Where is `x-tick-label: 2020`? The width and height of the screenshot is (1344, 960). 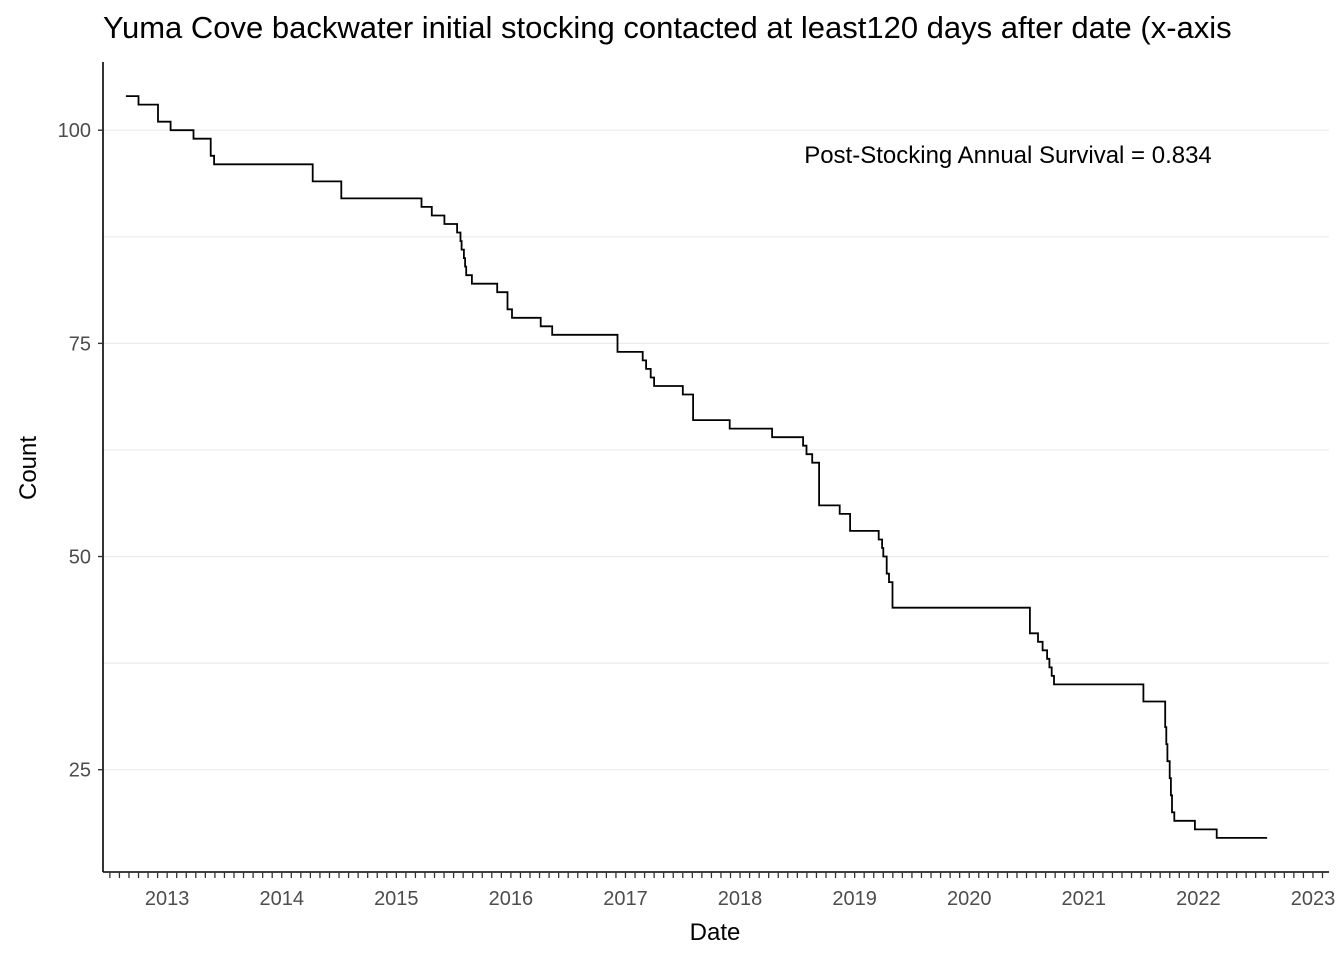 x-tick-label: 2020 is located at coordinates (969, 899).